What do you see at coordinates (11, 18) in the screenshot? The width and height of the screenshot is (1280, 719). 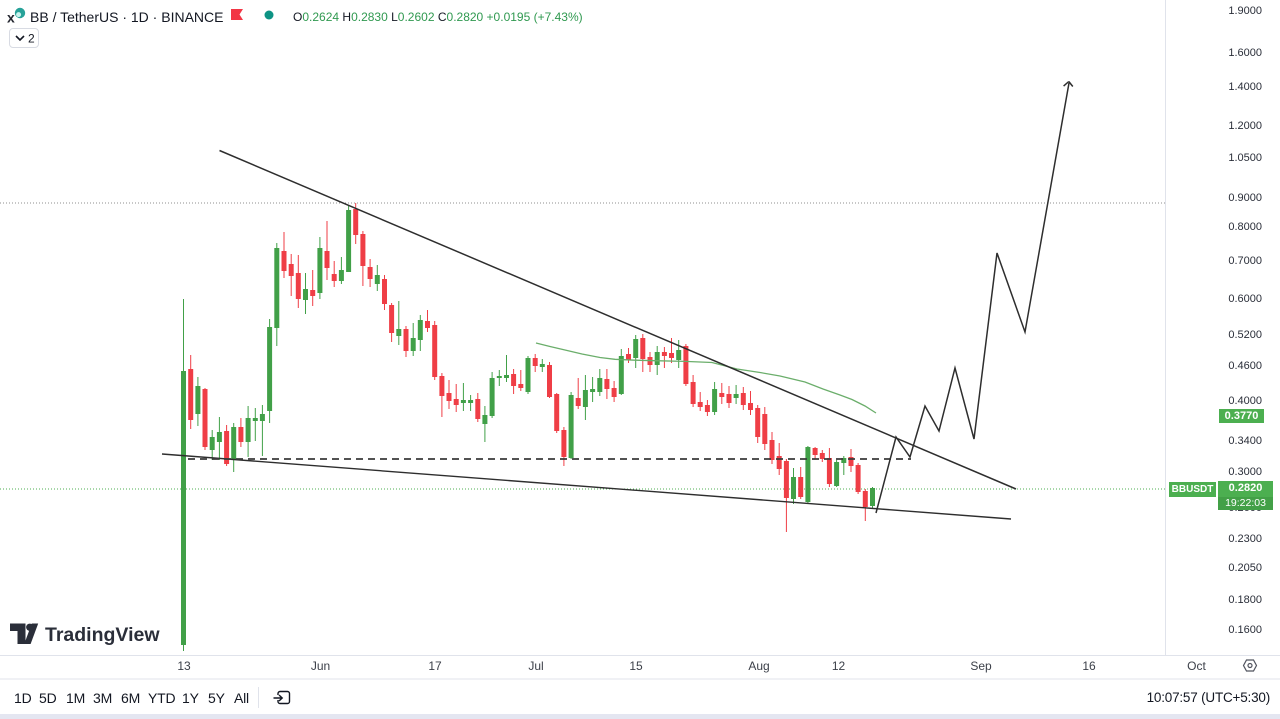 I see `svg-text: x` at bounding box center [11, 18].